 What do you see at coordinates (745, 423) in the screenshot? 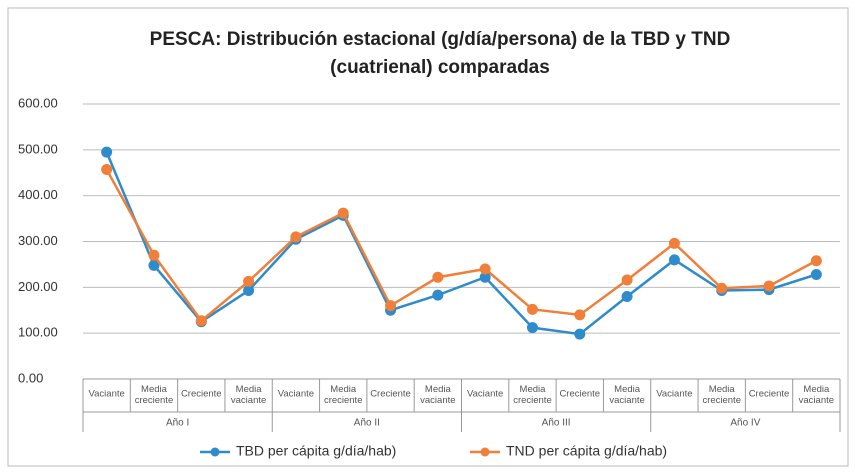
I see `group-label: Año IV` at bounding box center [745, 423].